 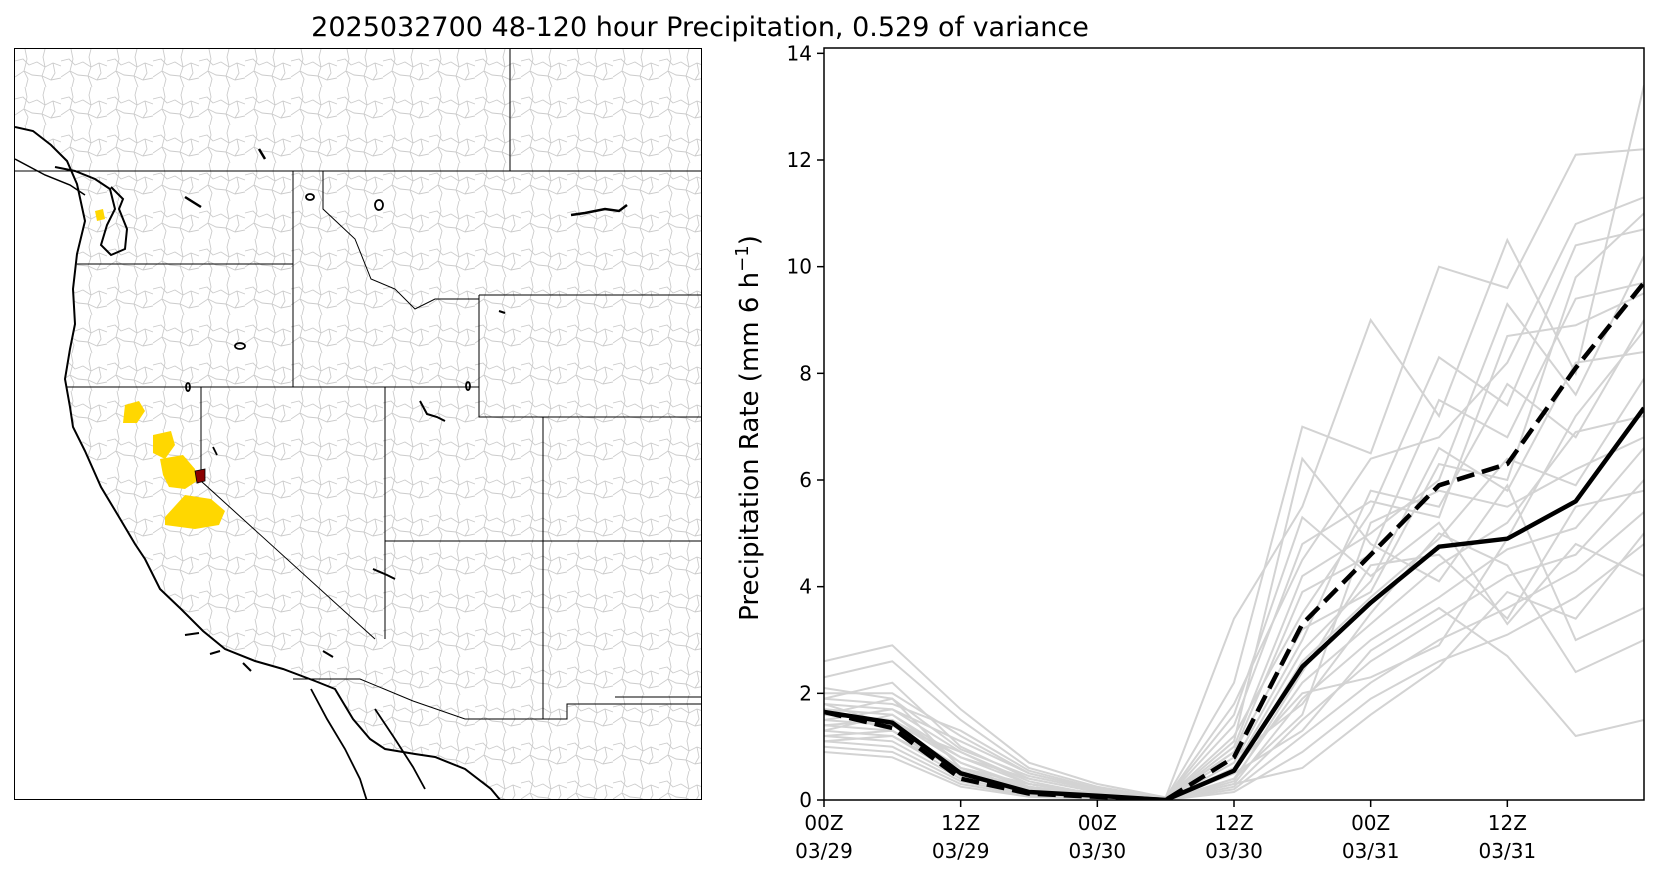 What do you see at coordinates (749, 428) in the screenshot?
I see `y-axis-label: Precipitation Rate (mm 6 h−1)` at bounding box center [749, 428].